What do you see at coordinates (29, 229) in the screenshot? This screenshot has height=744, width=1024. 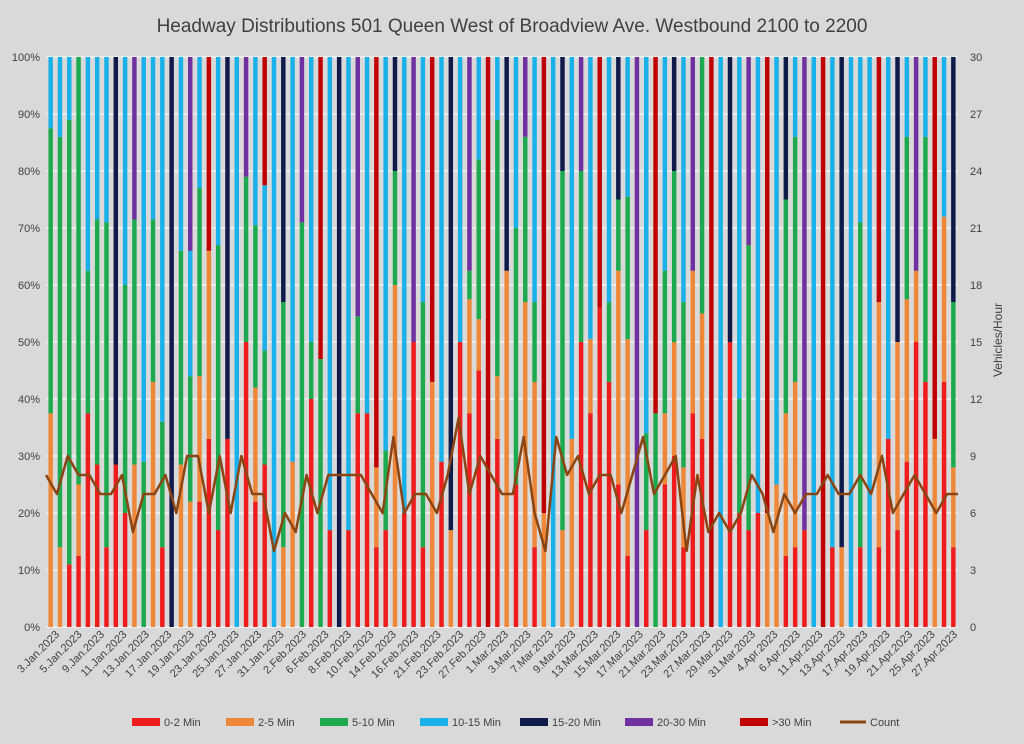 I see `y-tick-label: 70%` at bounding box center [29, 229].